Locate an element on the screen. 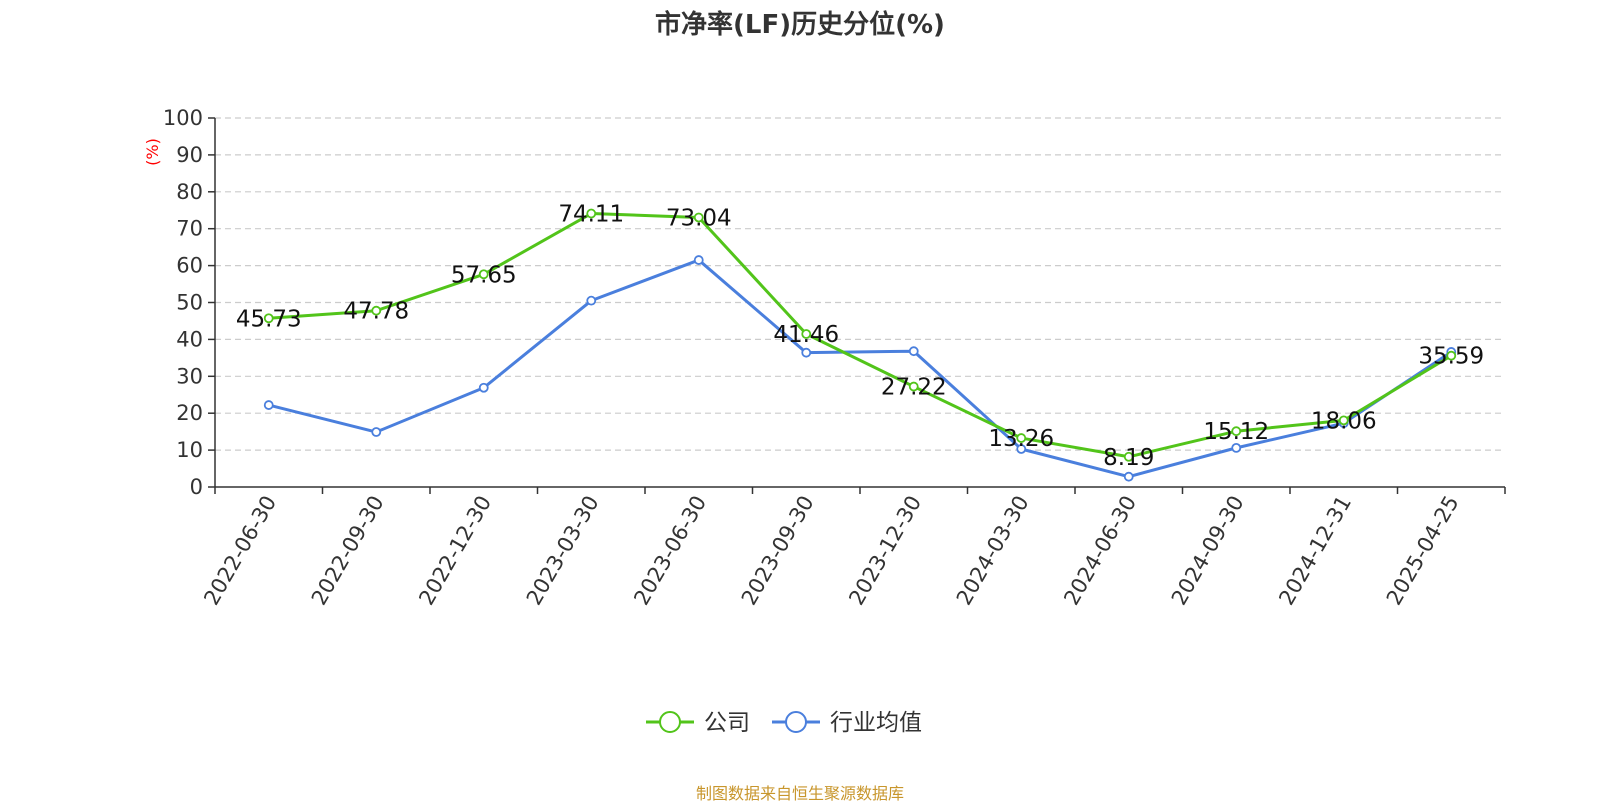 The image size is (1600, 804). data-label: 15.12 is located at coordinates (1236, 432).